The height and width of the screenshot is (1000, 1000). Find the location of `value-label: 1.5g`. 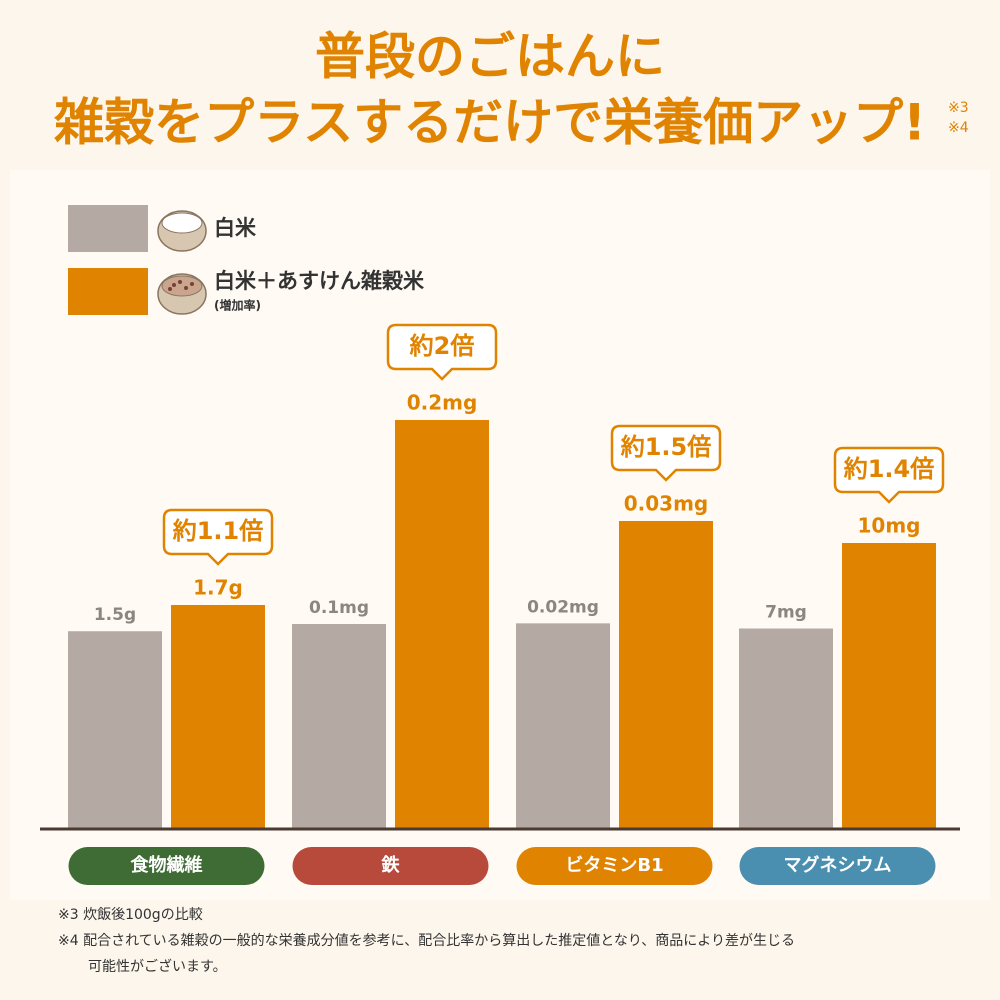

value-label: 1.5g is located at coordinates (115, 615).